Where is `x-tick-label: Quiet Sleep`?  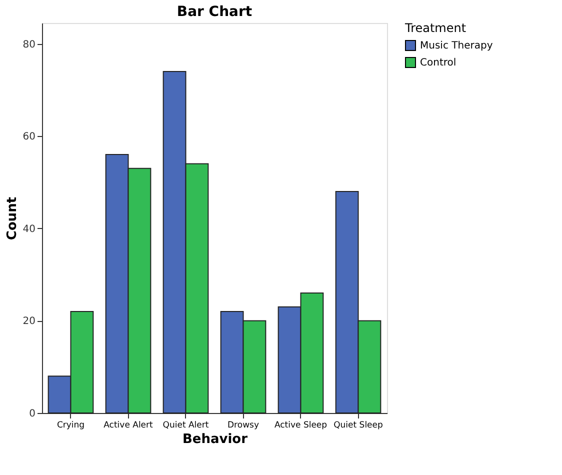
x-tick-label: Quiet Sleep is located at coordinates (358, 425).